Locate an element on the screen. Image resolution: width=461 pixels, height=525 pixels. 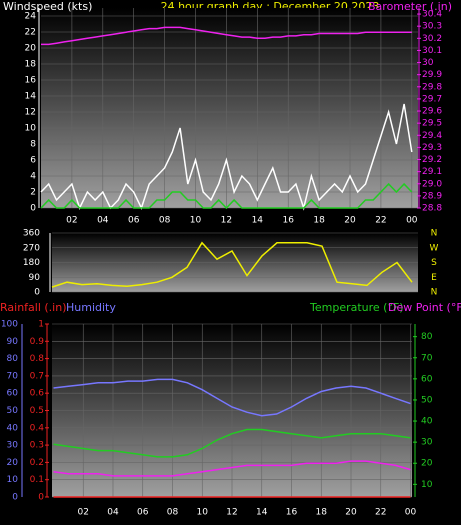
y2-tick-label: 28.8 is located at coordinates (432, 209).